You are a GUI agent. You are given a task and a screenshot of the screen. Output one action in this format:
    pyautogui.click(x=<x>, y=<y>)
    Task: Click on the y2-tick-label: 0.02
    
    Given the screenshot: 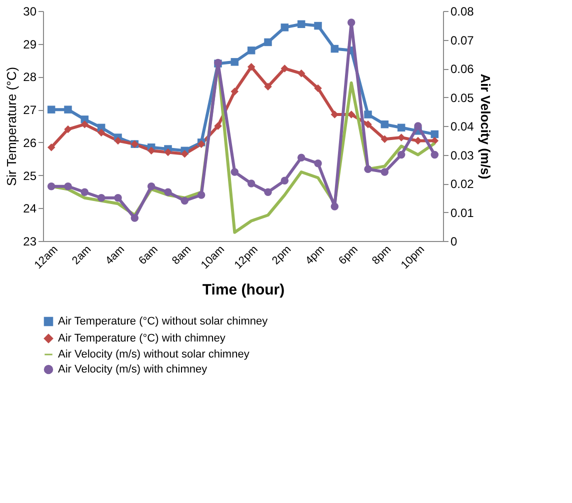 What is the action you would take?
    pyautogui.click(x=462, y=184)
    